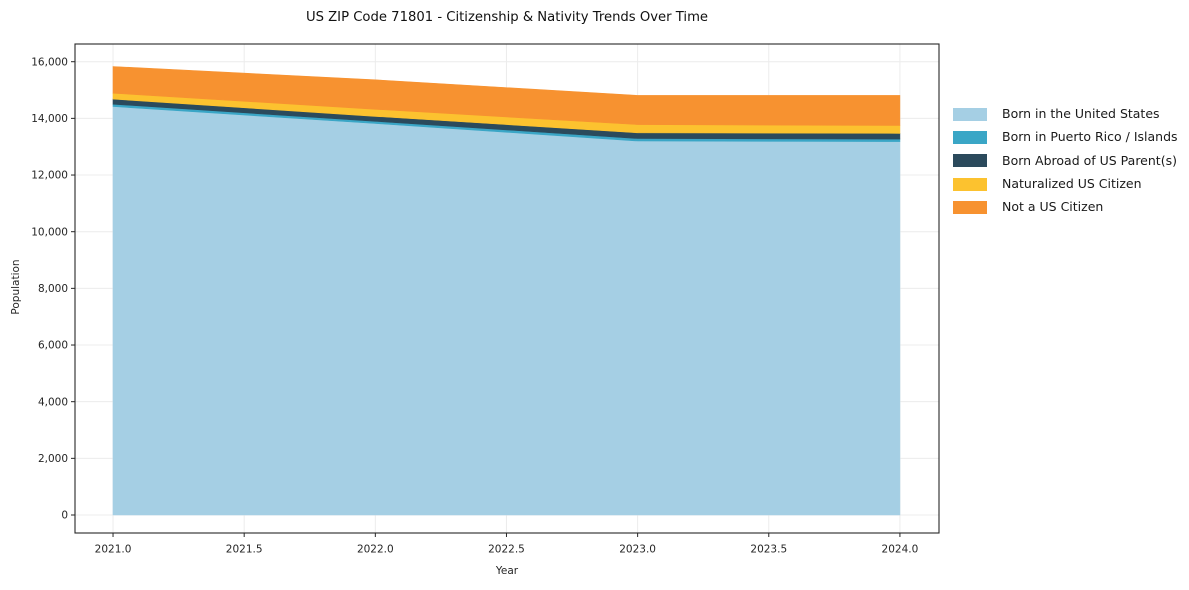 This screenshot has width=1189, height=590. I want to click on legend-label: Born in the United States, so click(1081, 114).